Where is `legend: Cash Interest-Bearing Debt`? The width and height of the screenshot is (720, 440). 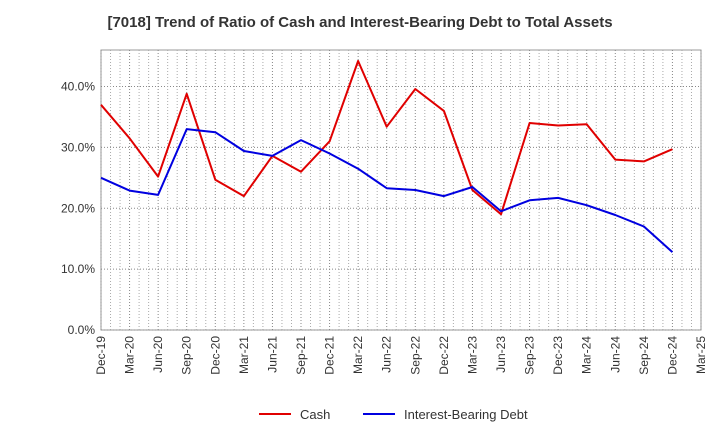 legend: Cash Interest-Bearing Debt is located at coordinates (393, 414).